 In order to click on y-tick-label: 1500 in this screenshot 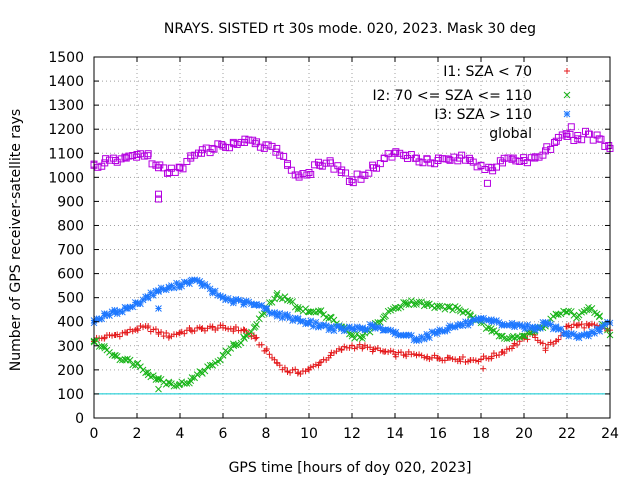, I will do `click(66, 58)`.